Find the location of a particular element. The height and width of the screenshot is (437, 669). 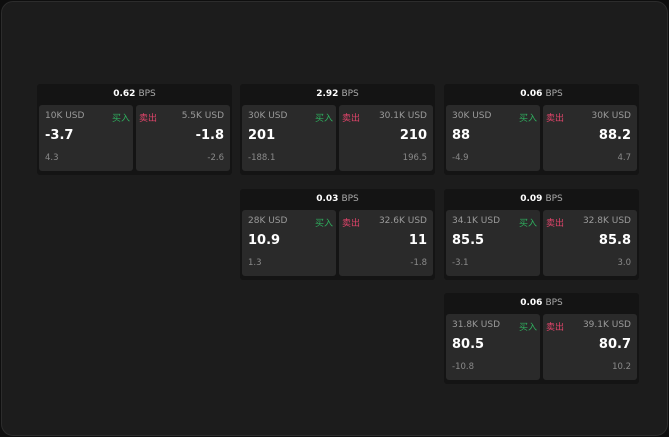

buy-price: -3.7 is located at coordinates (59, 135).